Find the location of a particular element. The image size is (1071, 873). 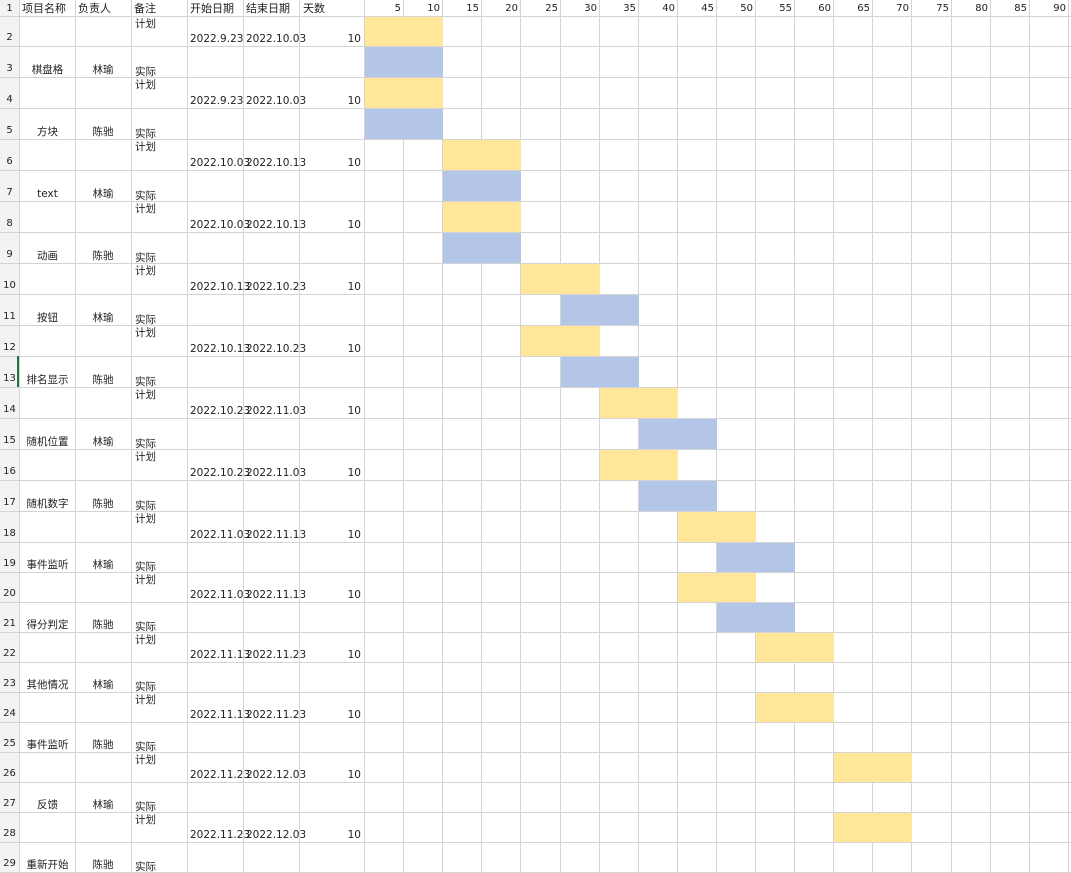

task-name-cell: 随机数字 is located at coordinates (47, 504).